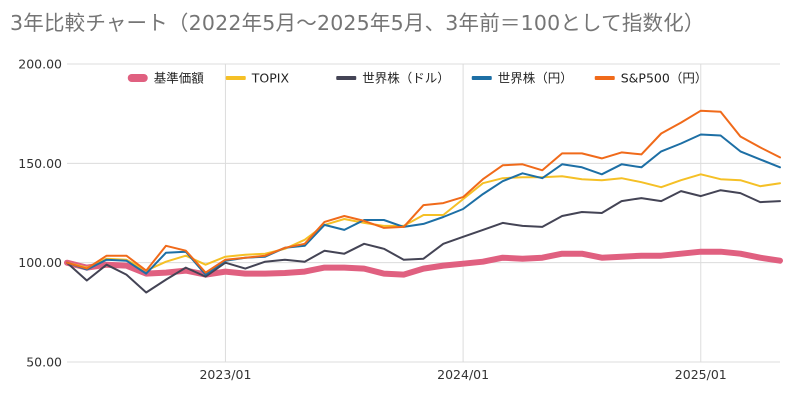 The height and width of the screenshot is (403, 800). What do you see at coordinates (701, 374) in the screenshot?
I see `x-tick-label: 2025/01` at bounding box center [701, 374].